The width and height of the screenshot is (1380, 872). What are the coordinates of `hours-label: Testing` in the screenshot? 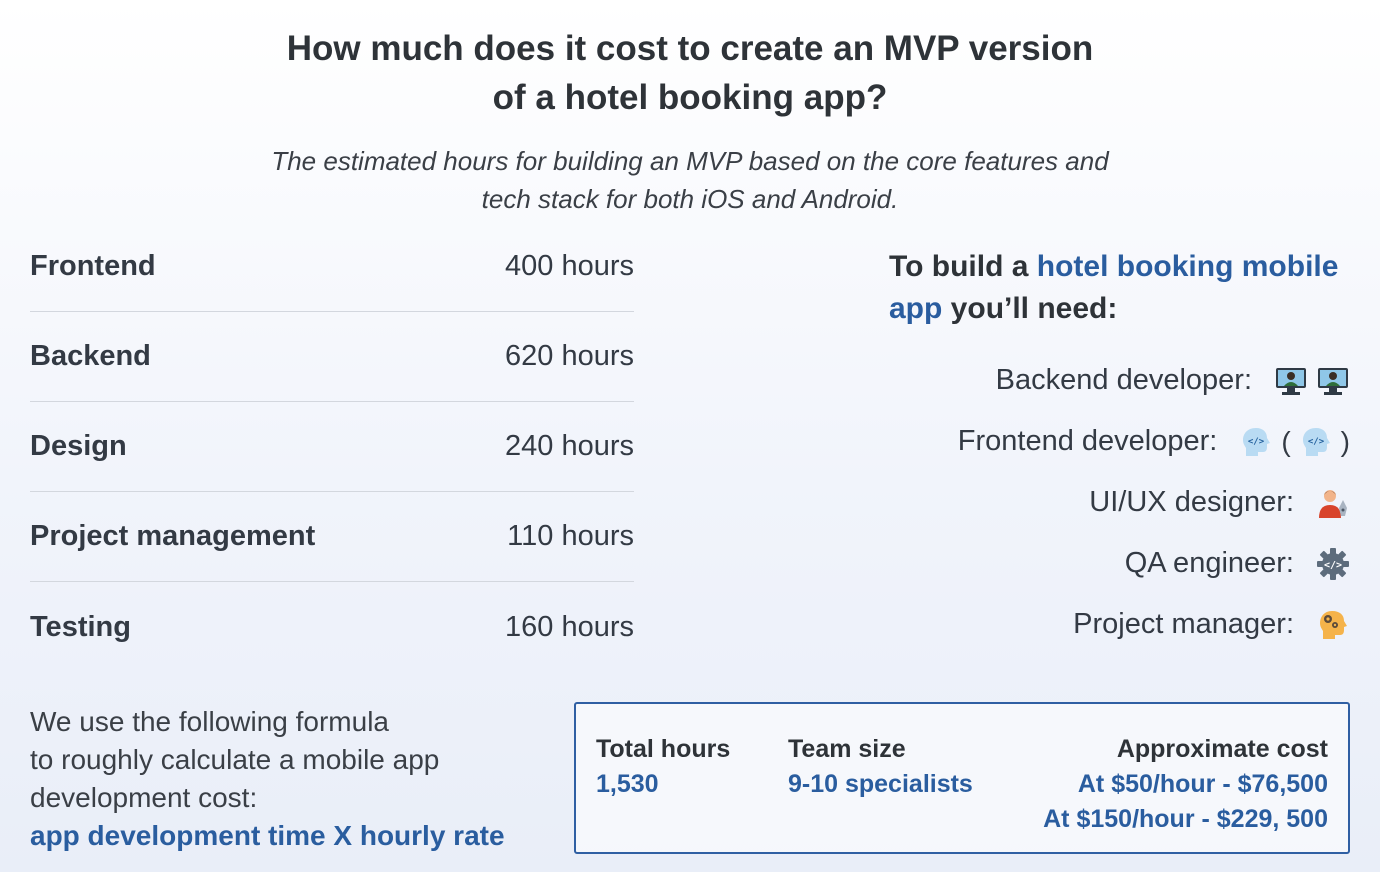 It's located at (80, 626).